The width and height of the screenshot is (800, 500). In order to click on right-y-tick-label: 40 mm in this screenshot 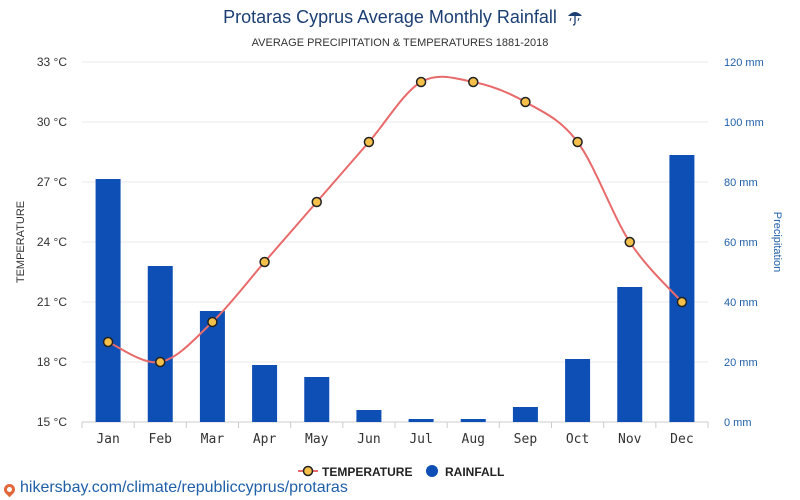, I will do `click(741, 303)`.